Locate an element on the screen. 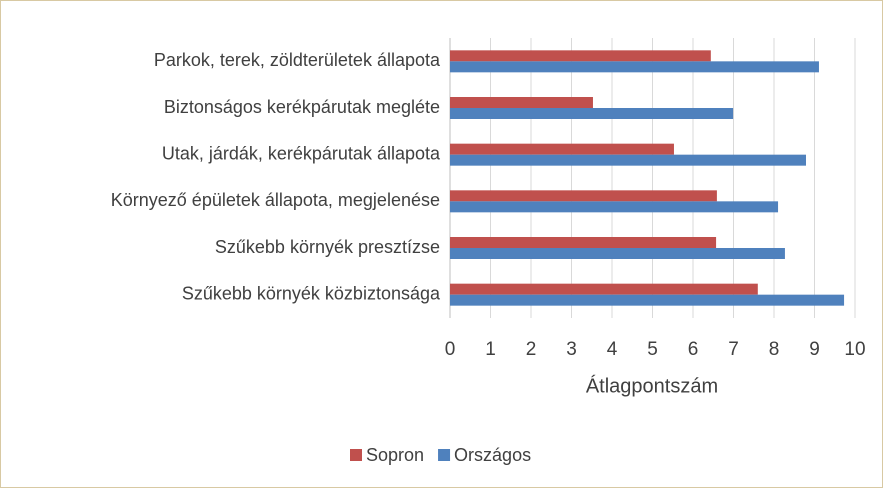 This screenshot has width=883, height=488. x-tick-label: 0 is located at coordinates (450, 349).